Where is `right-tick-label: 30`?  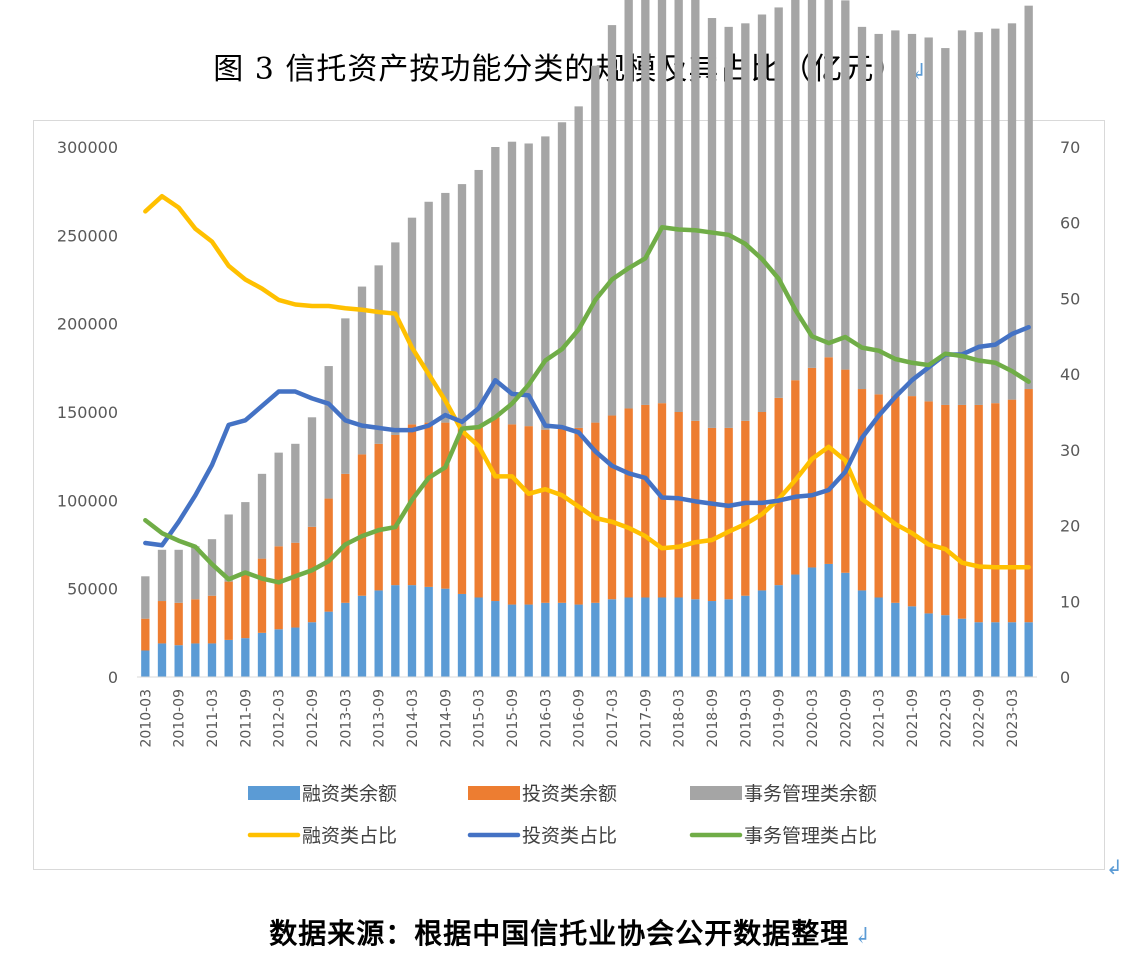
right-tick-label: 30 is located at coordinates (1070, 450).